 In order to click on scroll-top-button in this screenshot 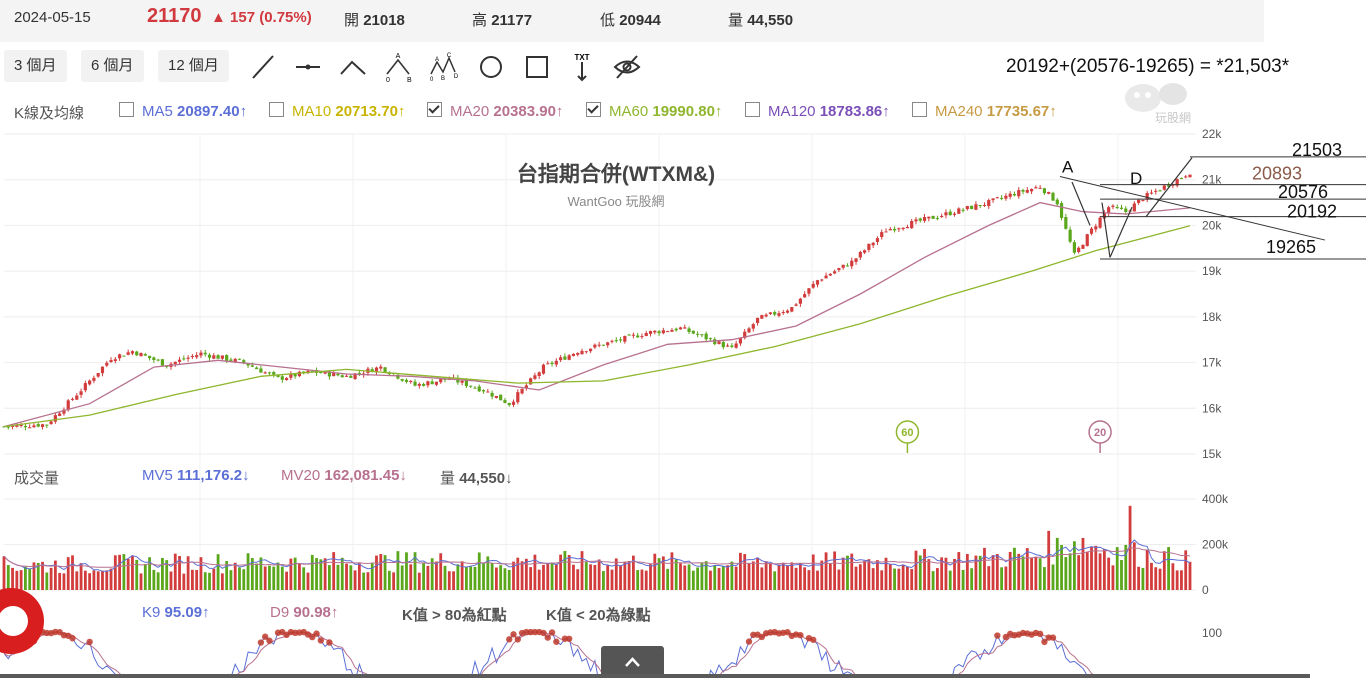, I will do `click(632, 662)`.